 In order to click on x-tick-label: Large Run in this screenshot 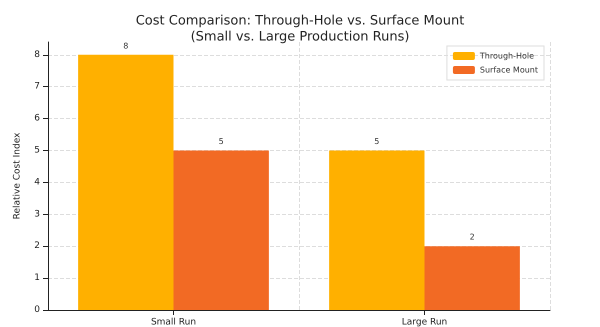, I will do `click(425, 322)`.